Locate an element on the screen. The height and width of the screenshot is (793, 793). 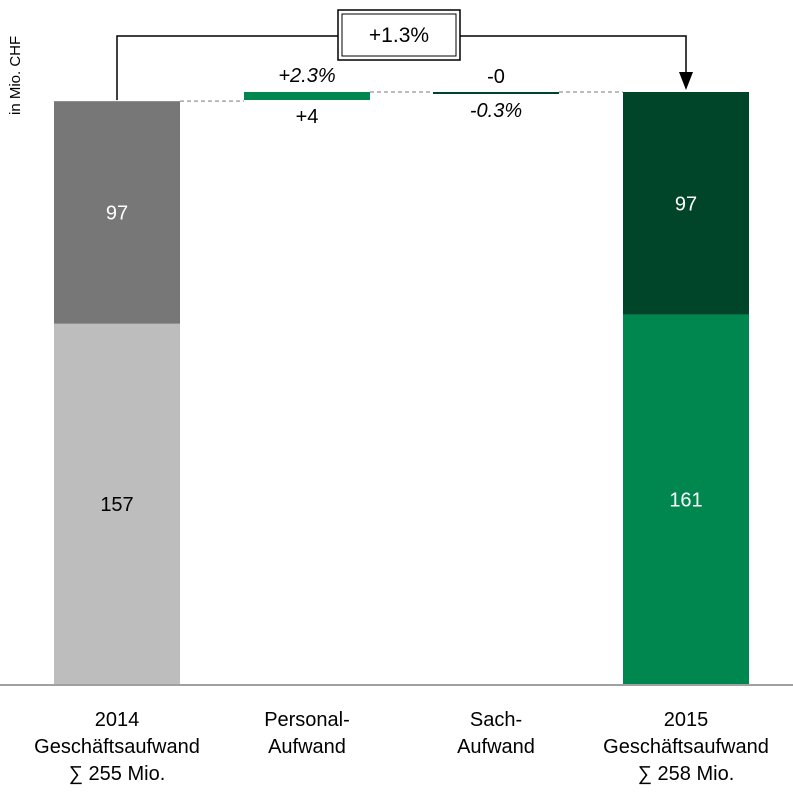
change-callout-label: +1.3% is located at coordinates (399, 35).